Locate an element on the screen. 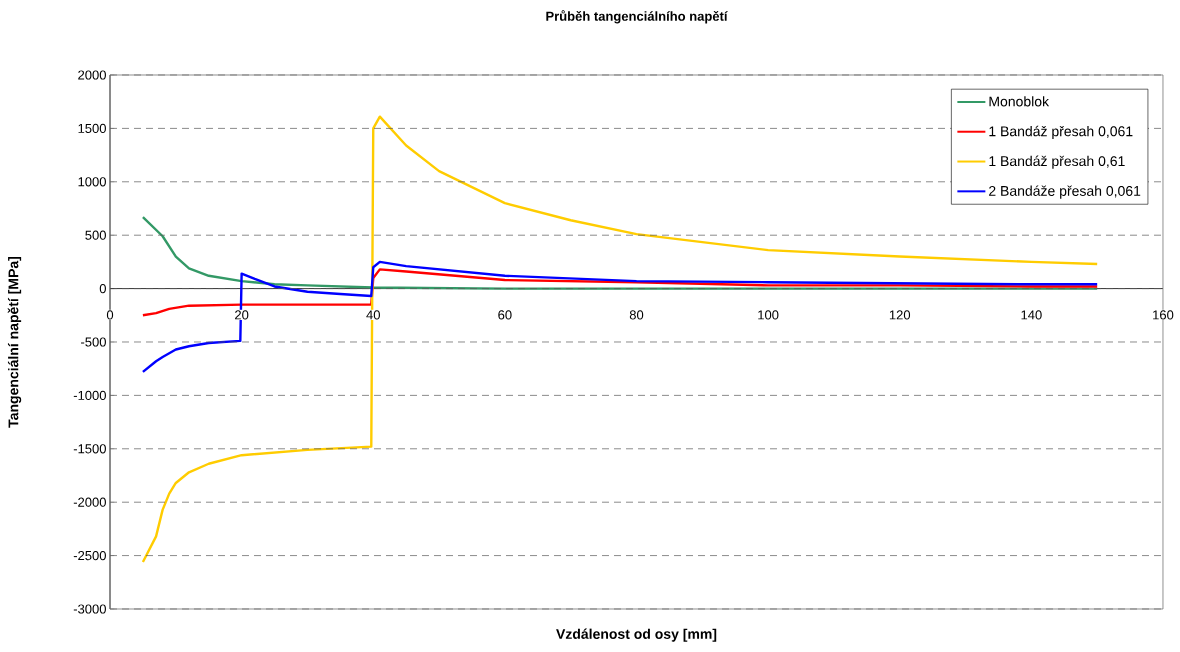 This screenshot has height=652, width=1180. x-tick-label: 140 is located at coordinates (1031, 315).